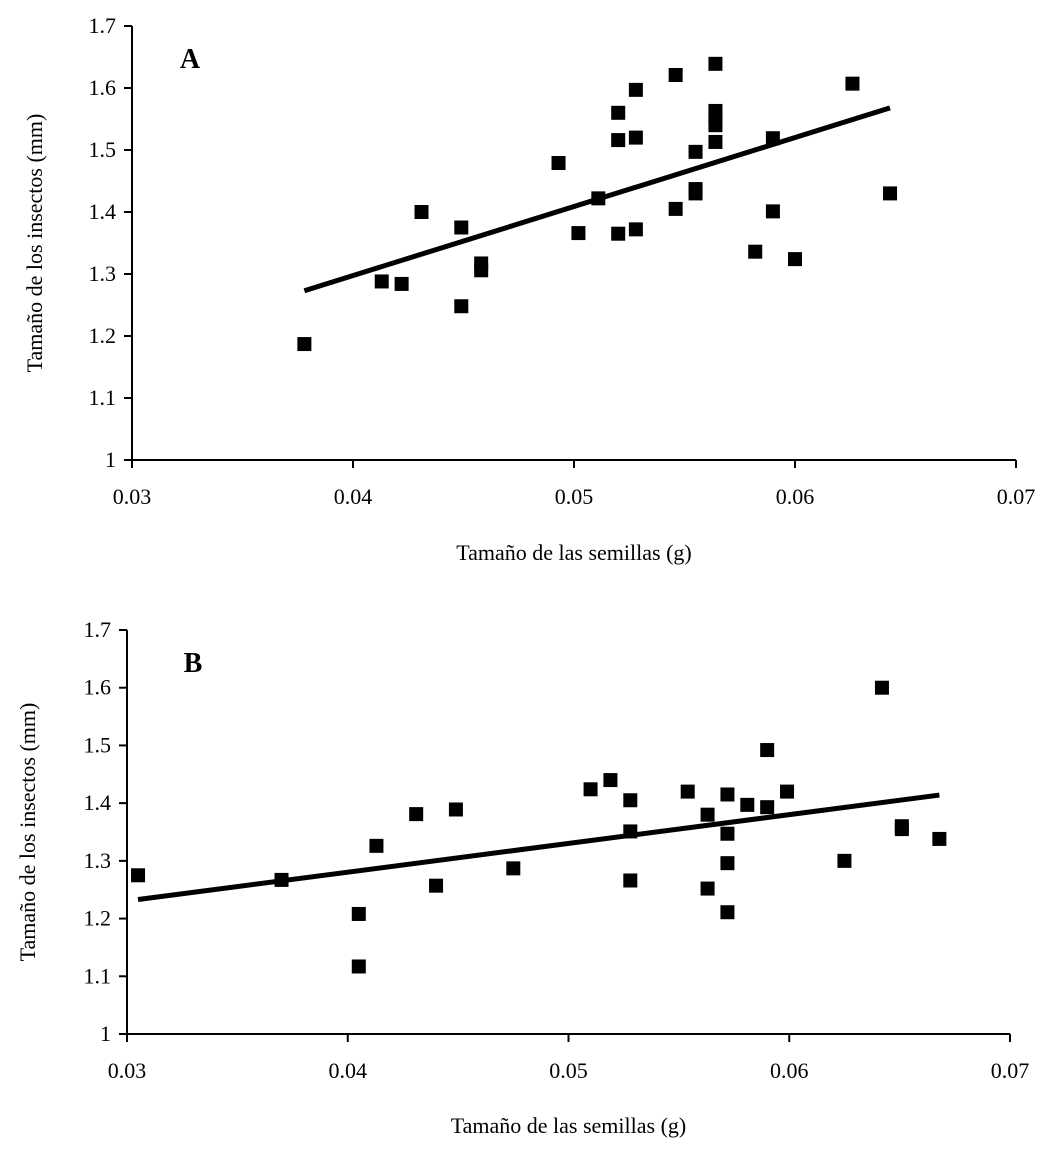  I want to click on panel-label: A, so click(190, 59).